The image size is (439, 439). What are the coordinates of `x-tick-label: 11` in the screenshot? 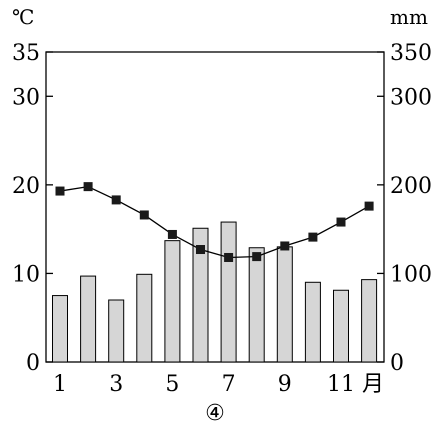 It's located at (341, 384).